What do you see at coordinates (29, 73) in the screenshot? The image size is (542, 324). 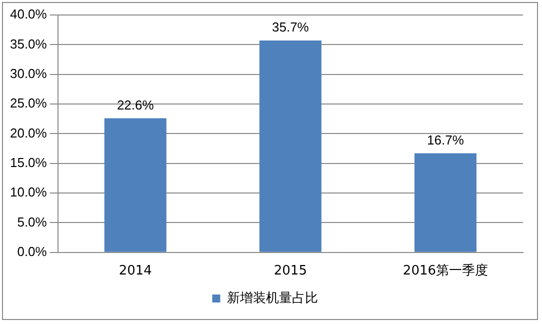 I see `y-tick-label: 30.0%` at bounding box center [29, 73].